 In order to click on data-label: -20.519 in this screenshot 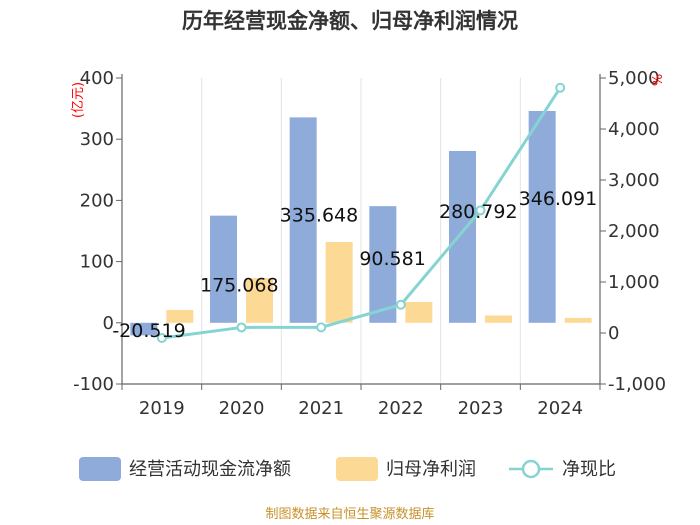, I will do `click(148, 331)`.